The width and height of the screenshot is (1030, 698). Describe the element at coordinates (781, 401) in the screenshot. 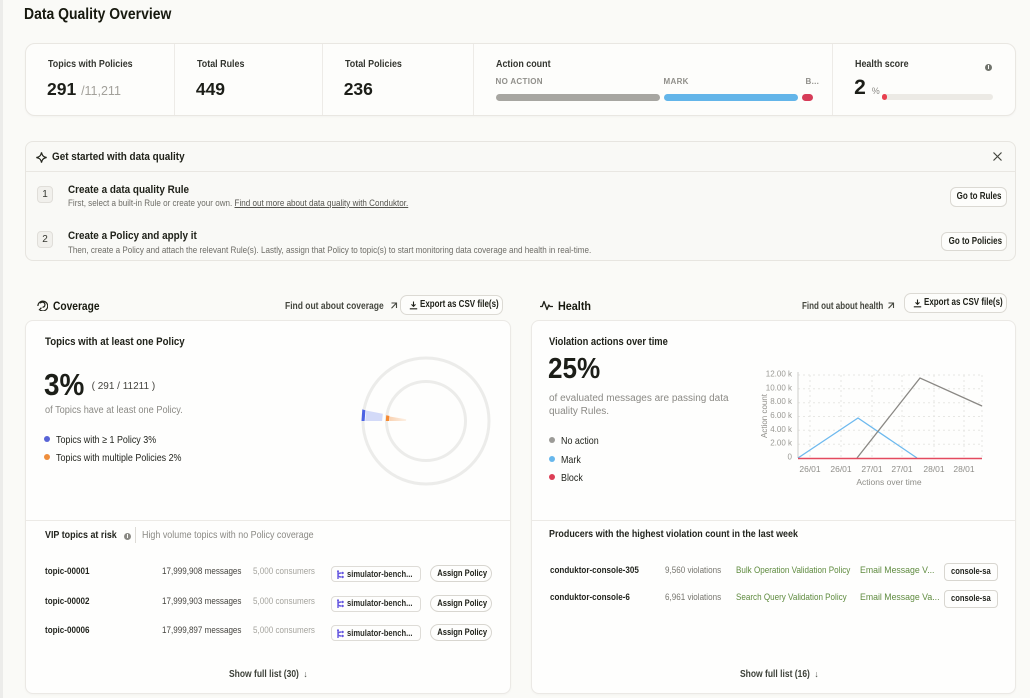

I see `svg-text: 8.00 k` at that location.